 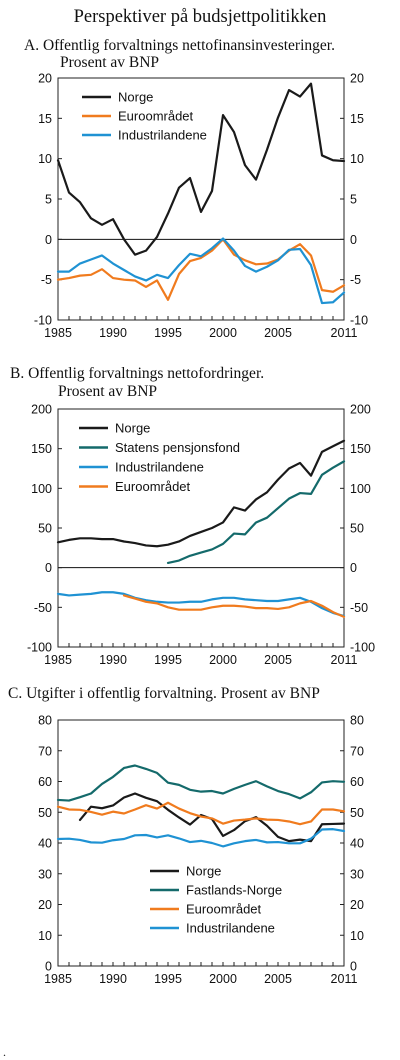 What do you see at coordinates (45, 721) in the screenshot?
I see `y-tick-label-left: 80` at bounding box center [45, 721].